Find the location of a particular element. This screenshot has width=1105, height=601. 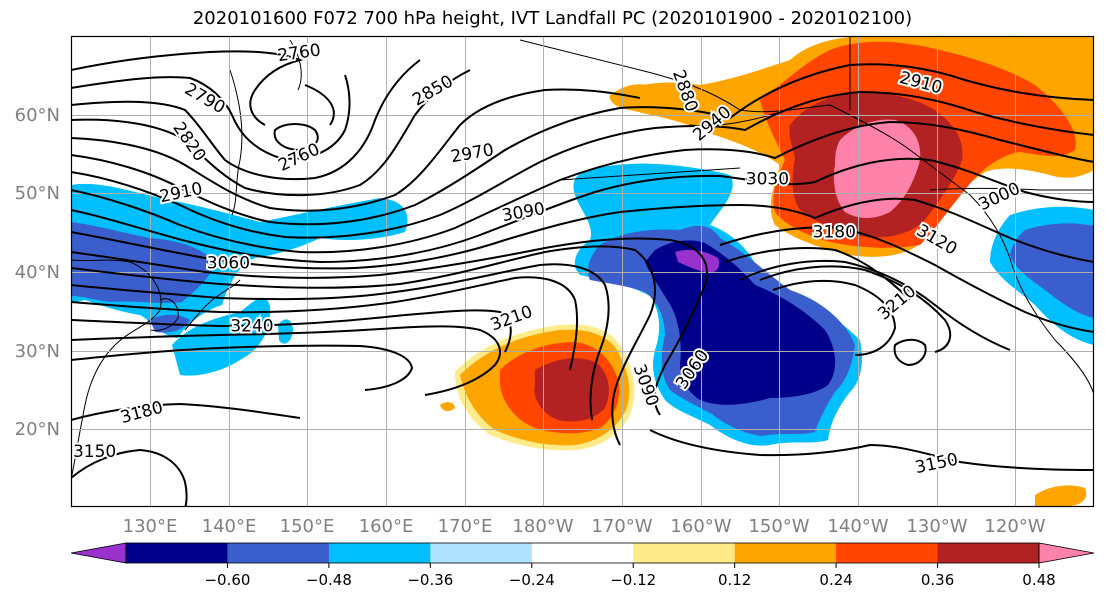

contour-label: 3150 is located at coordinates (94, 452).